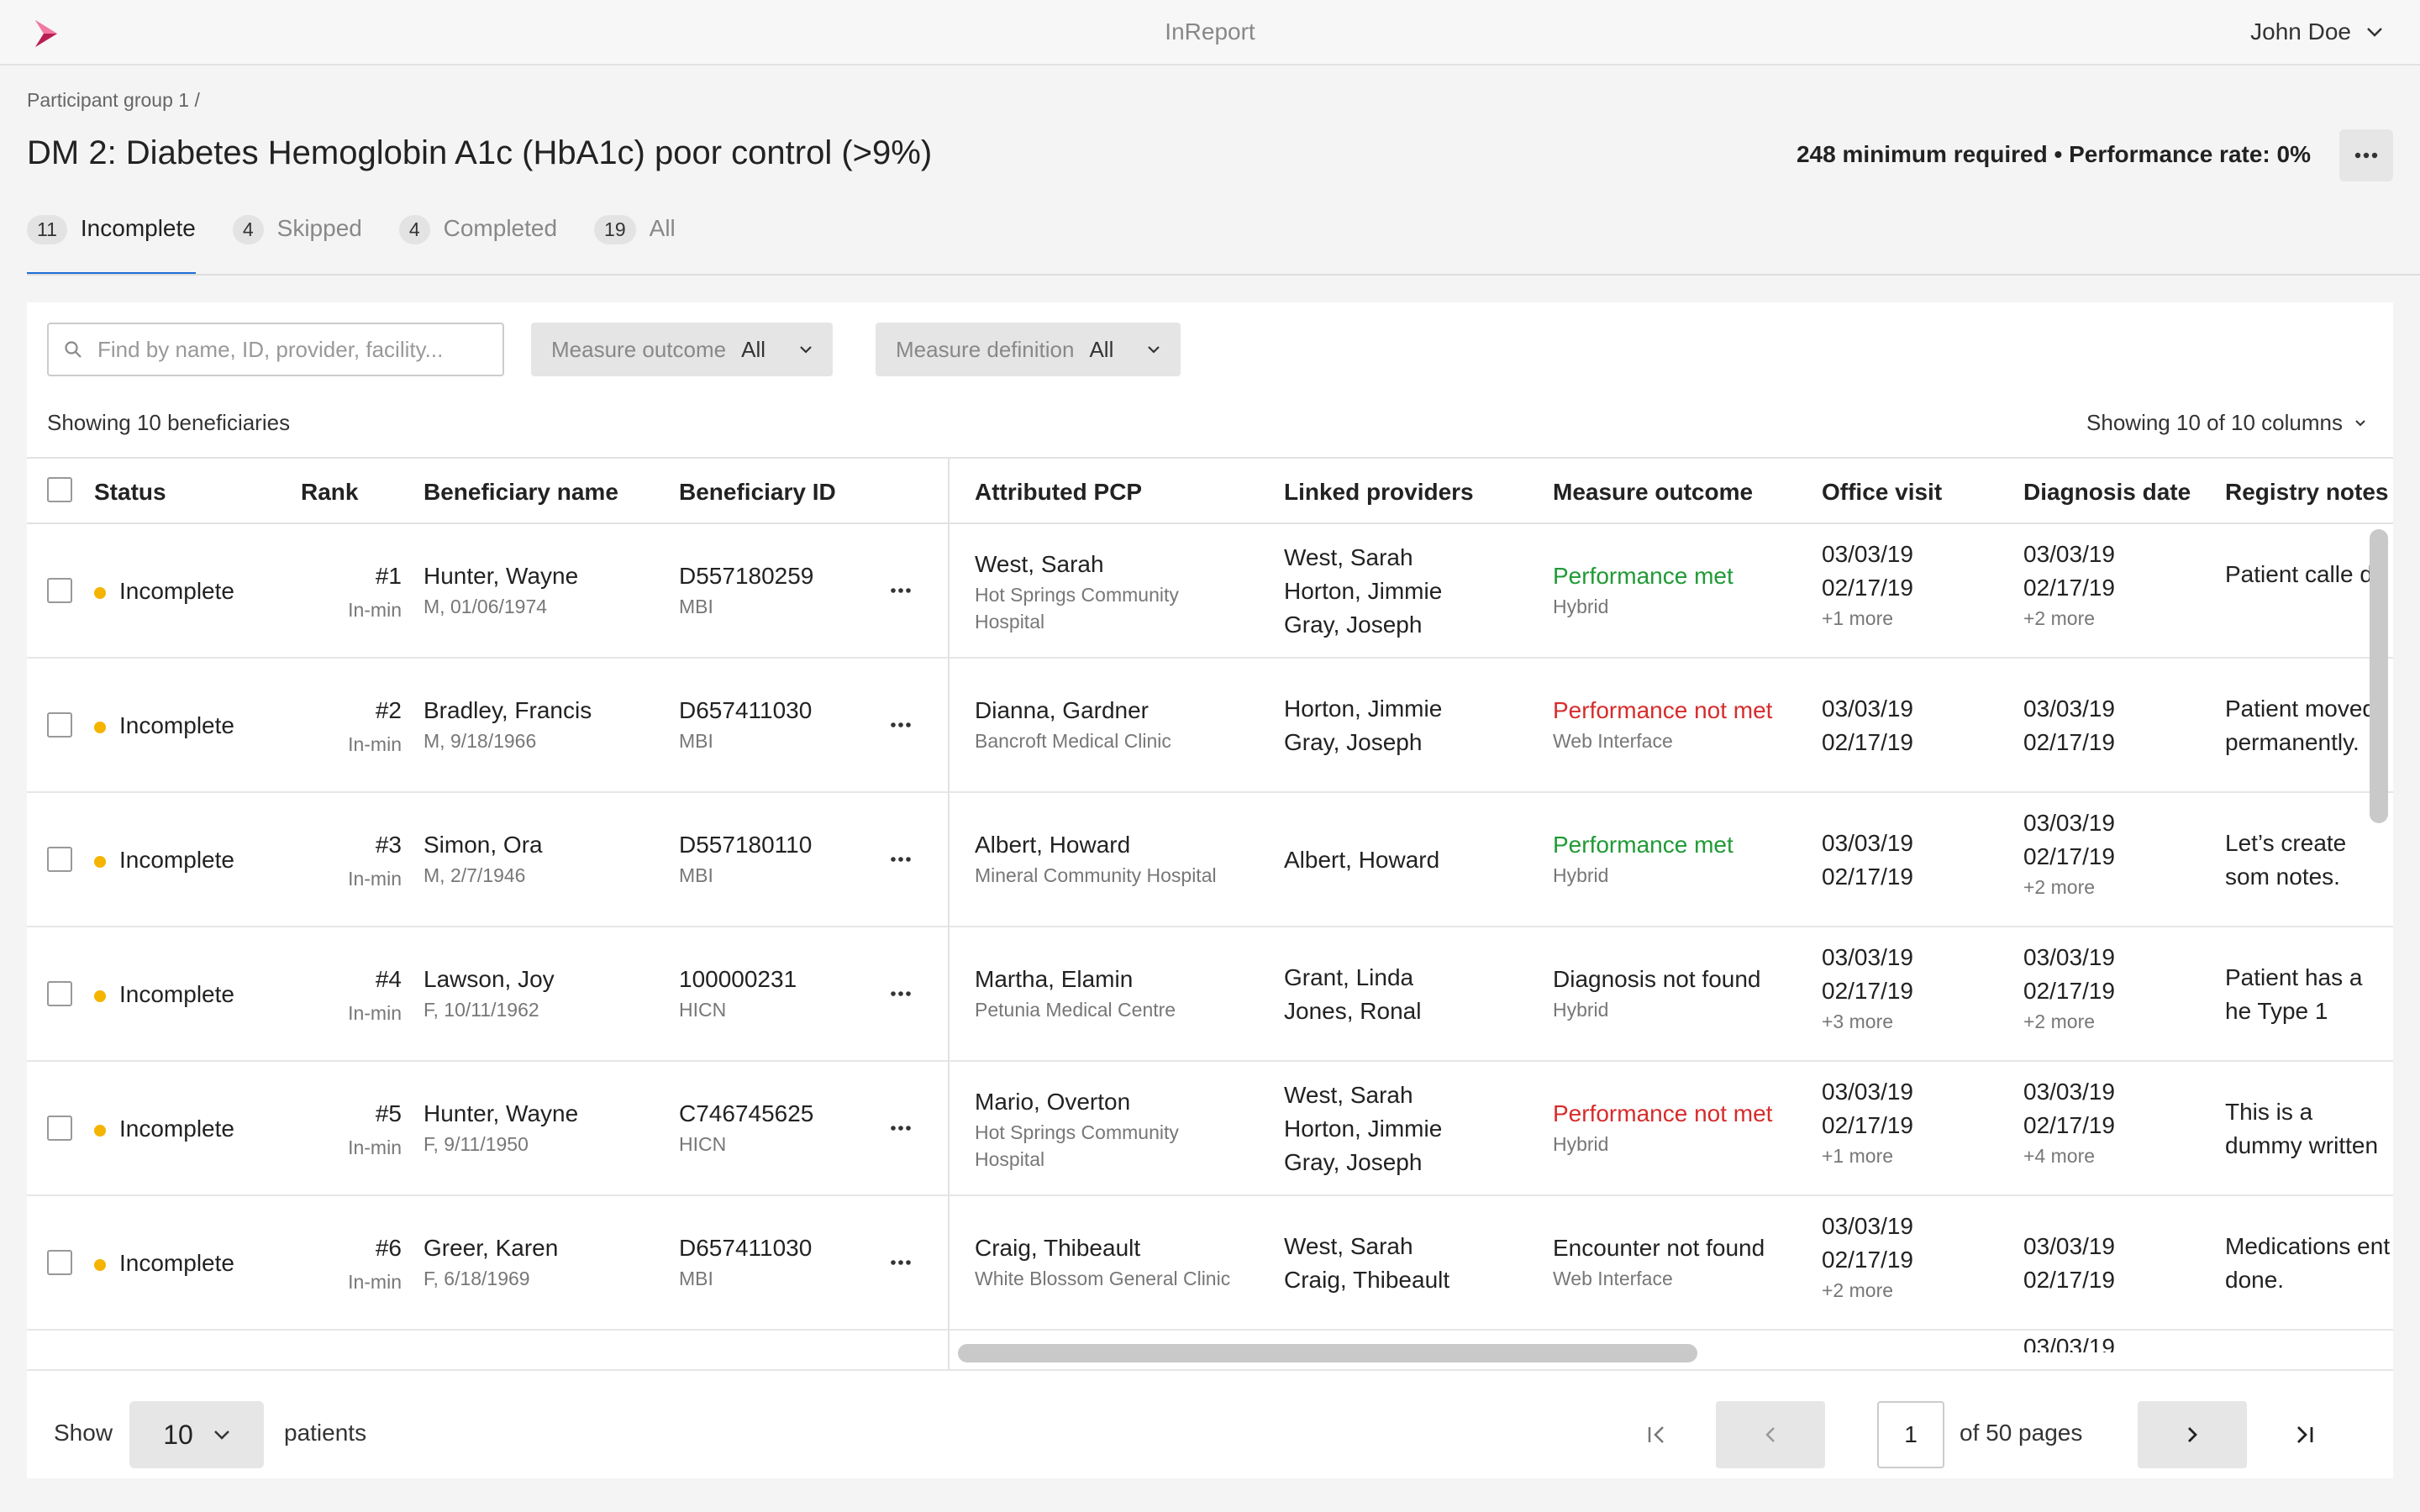  I want to click on search-box, so click(276, 349).